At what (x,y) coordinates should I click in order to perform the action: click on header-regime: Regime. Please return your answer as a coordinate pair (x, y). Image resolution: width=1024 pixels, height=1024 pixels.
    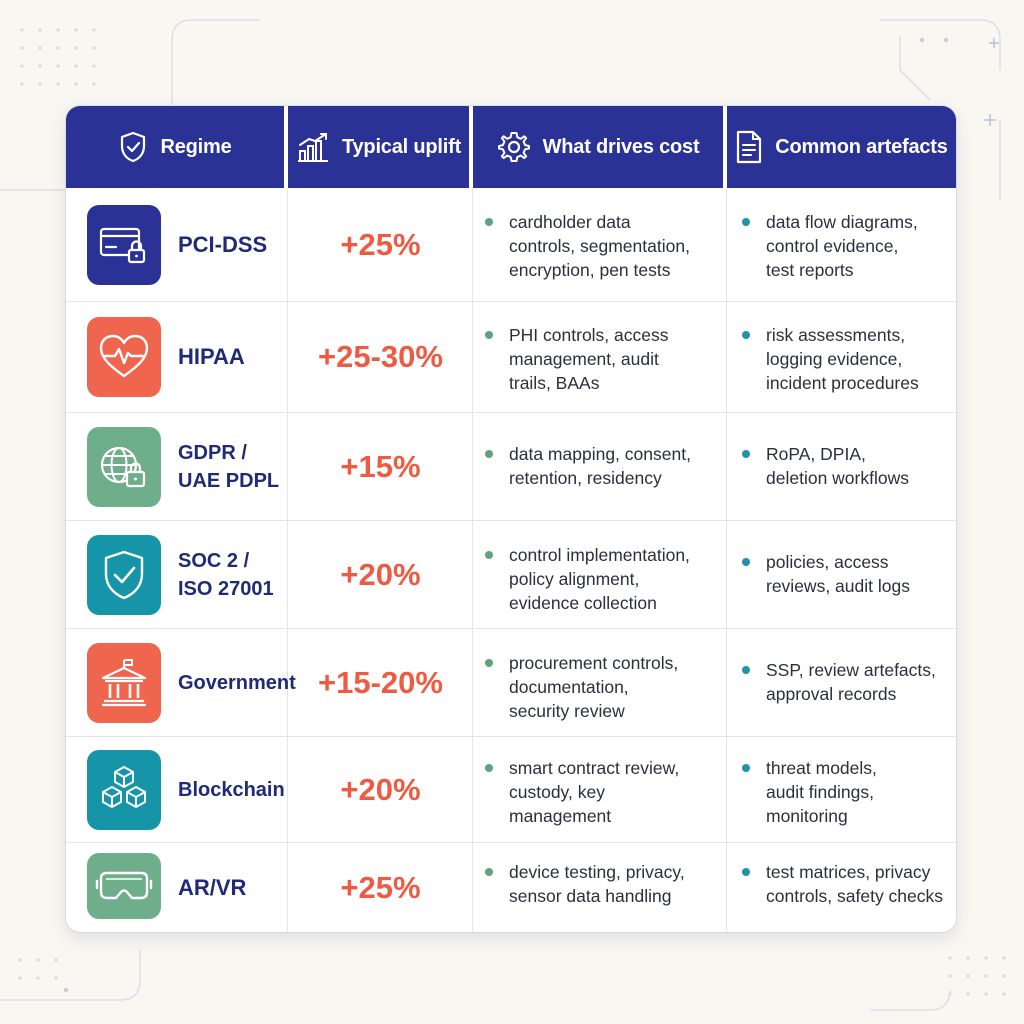
    Looking at the image, I should click on (175, 147).